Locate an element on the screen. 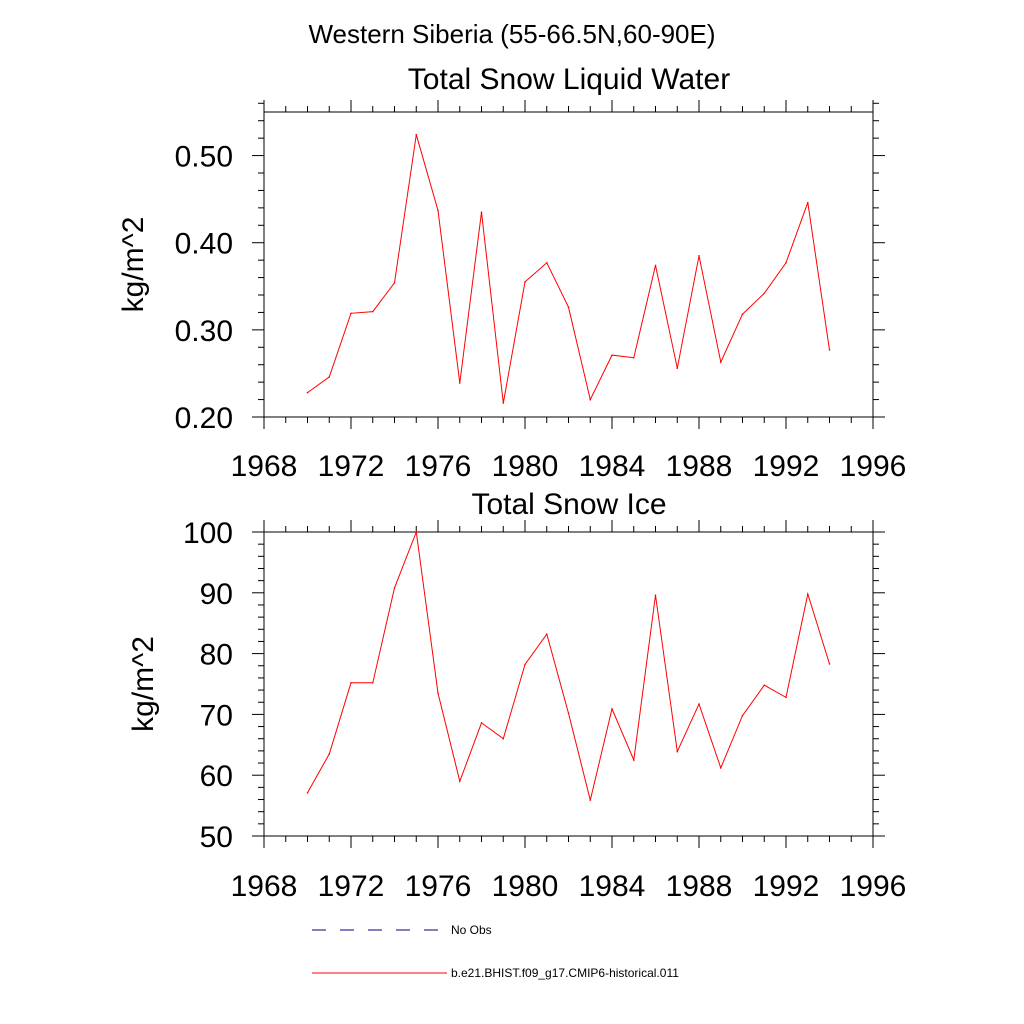 This screenshot has width=1024, height=1024. y-tick-label: 80 is located at coordinates (216, 655).